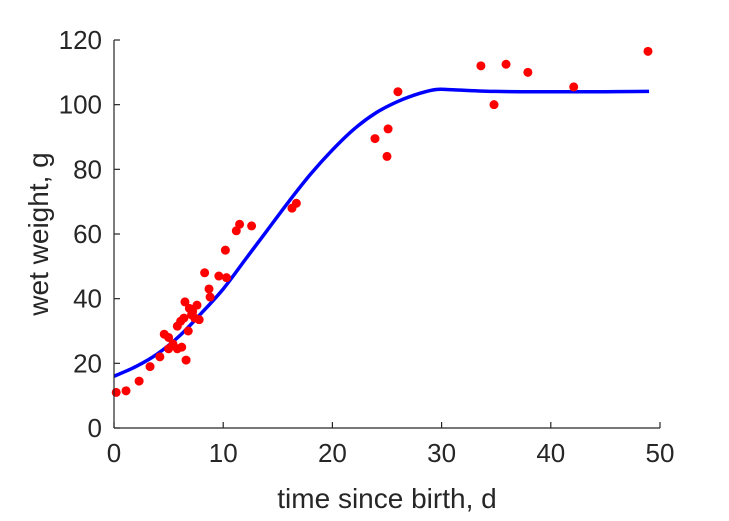 This screenshot has height=521, width=729. What do you see at coordinates (38, 234) in the screenshot?
I see `y-axis-title: wet weight, g` at bounding box center [38, 234].